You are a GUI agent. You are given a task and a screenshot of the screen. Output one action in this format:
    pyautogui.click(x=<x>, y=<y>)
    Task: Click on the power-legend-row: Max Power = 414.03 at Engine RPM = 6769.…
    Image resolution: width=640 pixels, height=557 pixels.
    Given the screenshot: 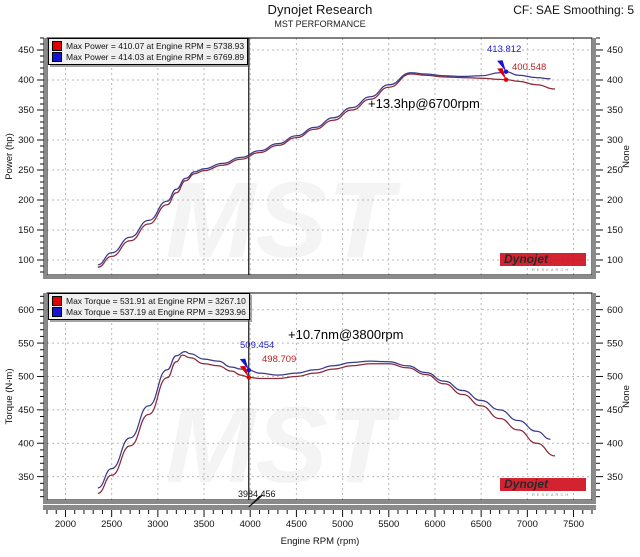 What is the action you would take?
    pyautogui.click(x=148, y=56)
    